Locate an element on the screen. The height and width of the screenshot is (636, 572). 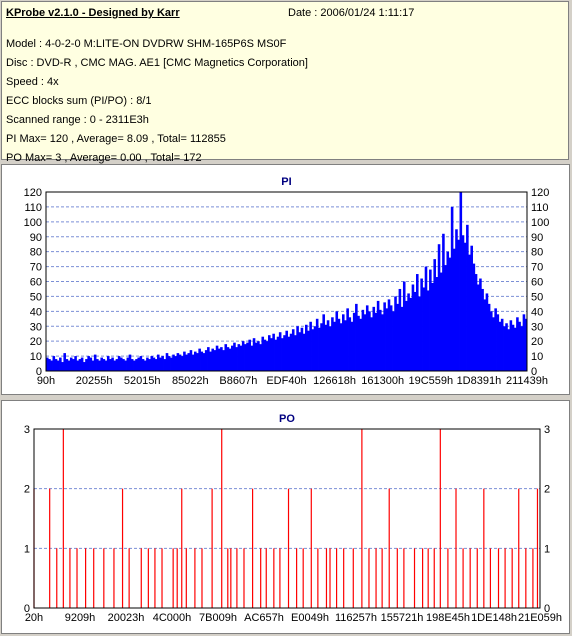
po-y-tick-left: 3 is located at coordinates (27, 430).